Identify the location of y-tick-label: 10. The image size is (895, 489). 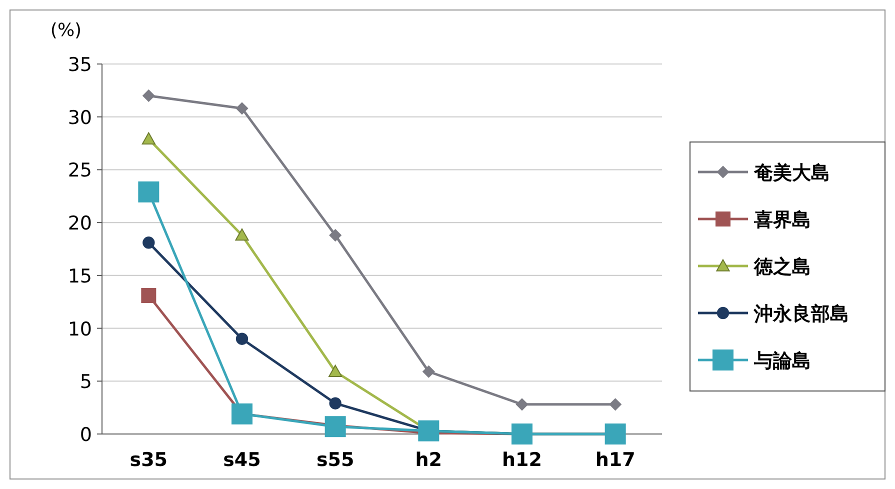
(80, 329).